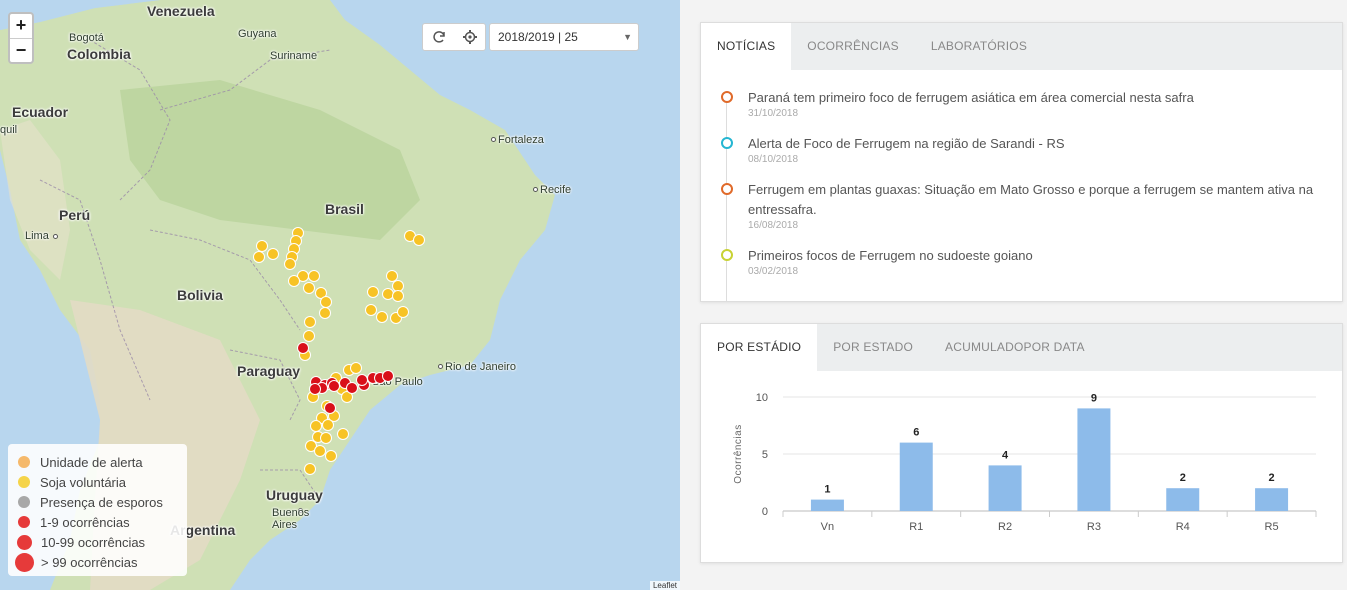 The image size is (1347, 590). I want to click on refresh-icon, so click(438, 37).